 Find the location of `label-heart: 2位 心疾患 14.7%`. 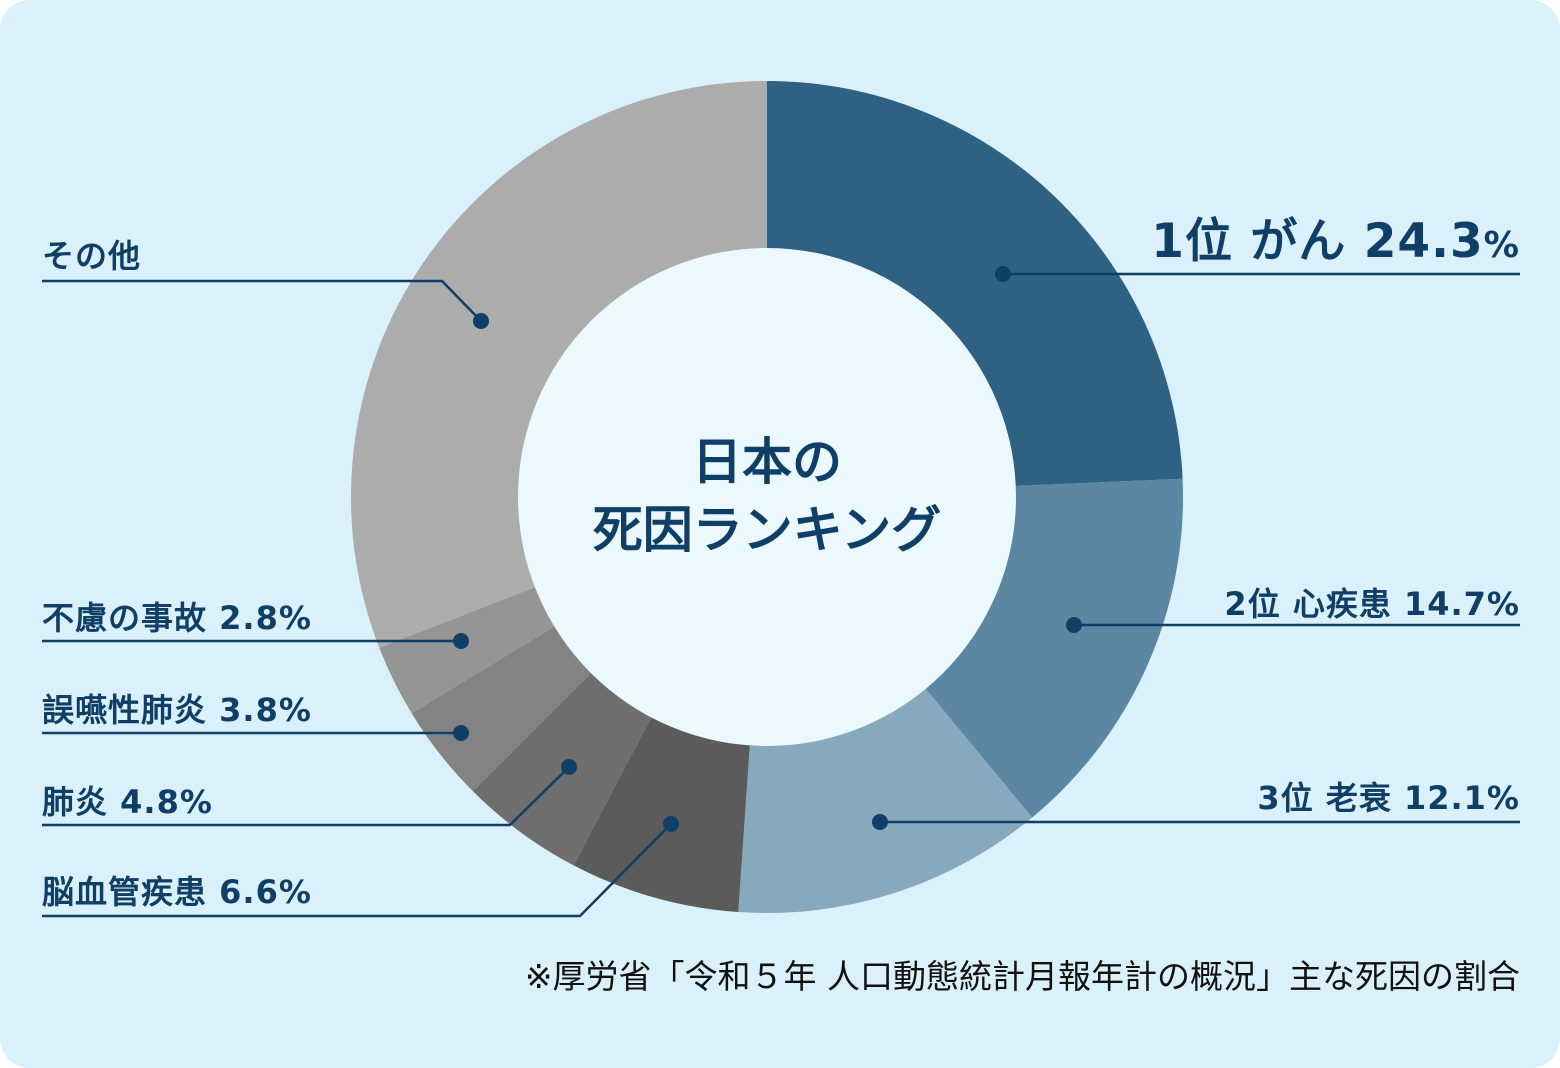

label-heart: 2位 心疾患 14.7% is located at coordinates (1372, 604).